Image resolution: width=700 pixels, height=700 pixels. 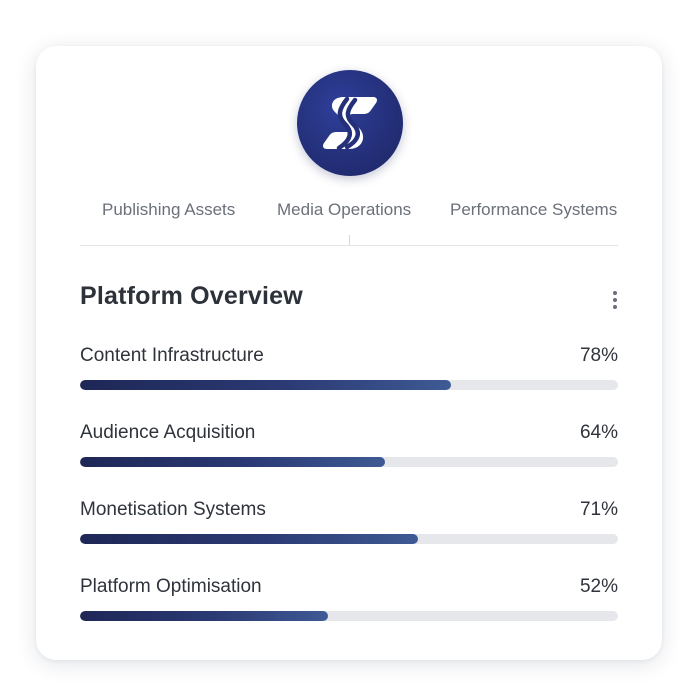 I want to click on metric-value: 78%, so click(x=598, y=355).